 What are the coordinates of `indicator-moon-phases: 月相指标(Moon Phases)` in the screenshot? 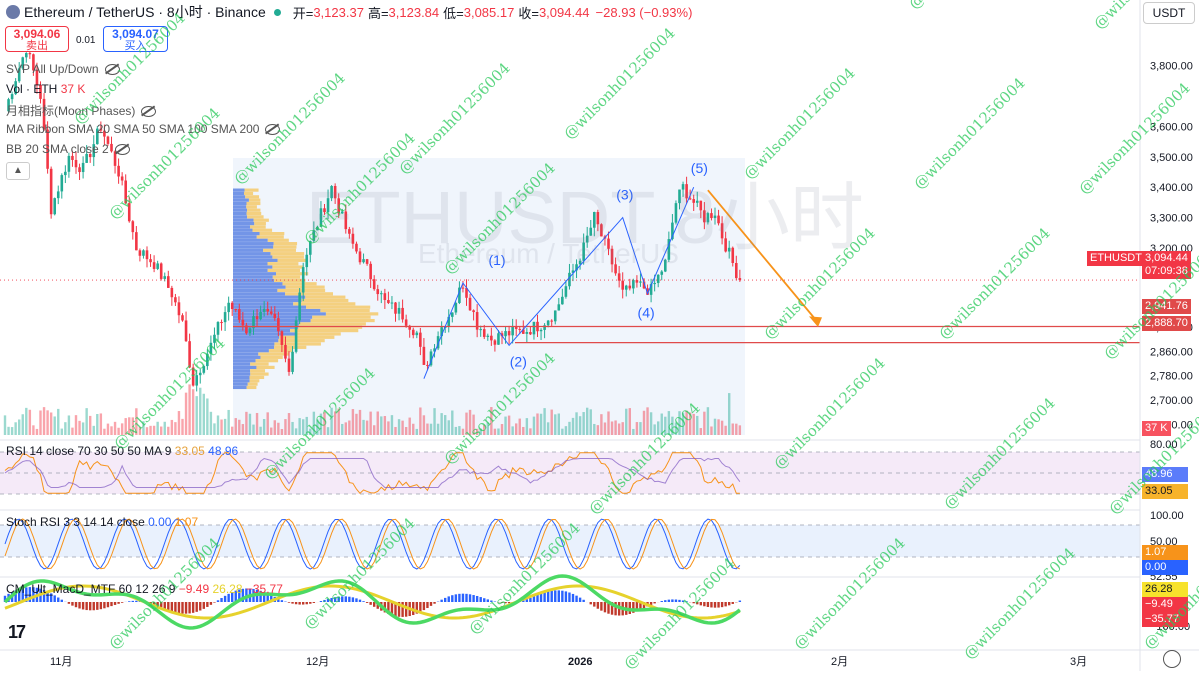 It's located at (81, 110).